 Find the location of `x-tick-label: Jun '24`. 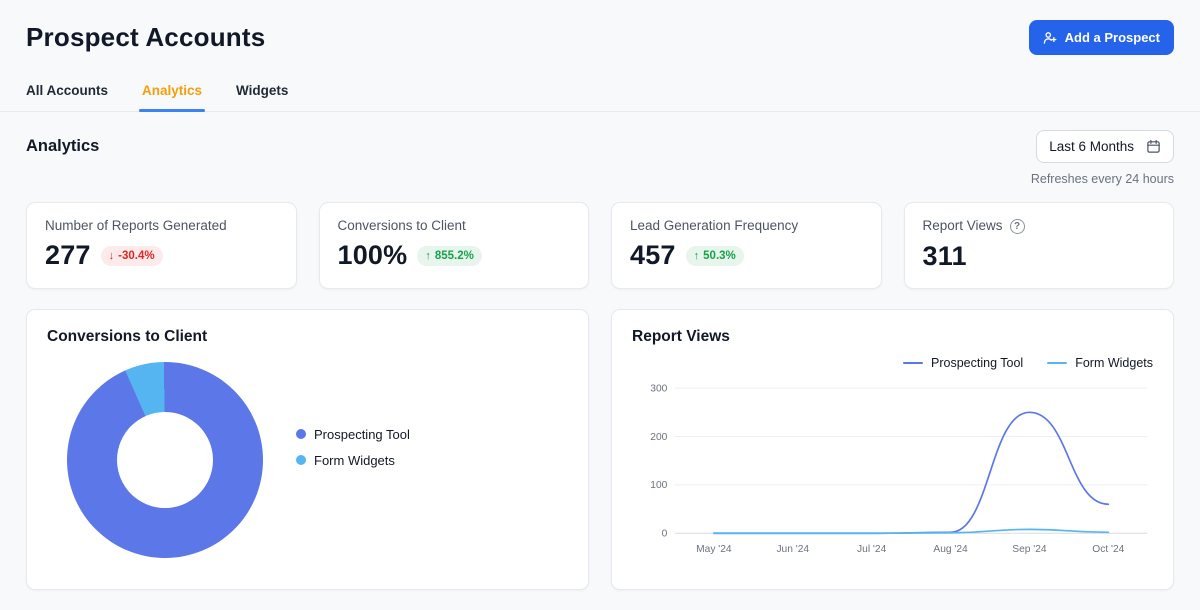

x-tick-label: Jun '24 is located at coordinates (792, 549).